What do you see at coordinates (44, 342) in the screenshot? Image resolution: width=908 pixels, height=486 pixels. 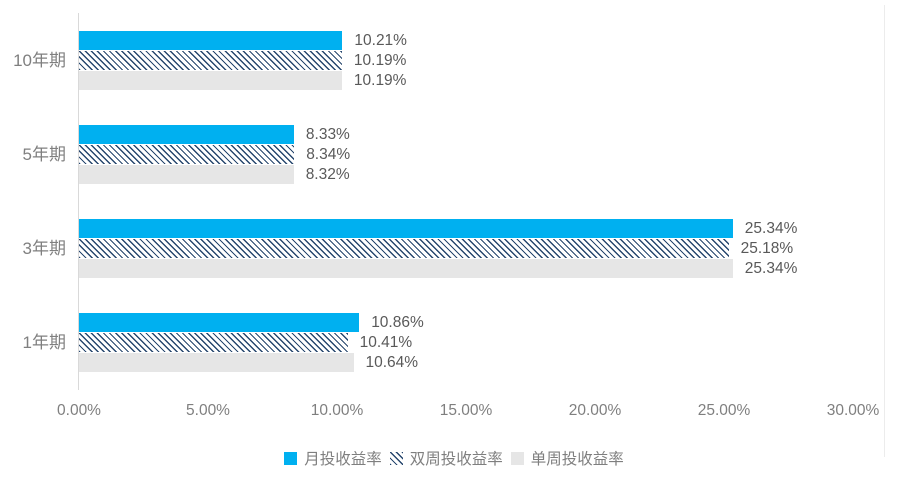 I see `category-label: 1年期` at bounding box center [44, 342].